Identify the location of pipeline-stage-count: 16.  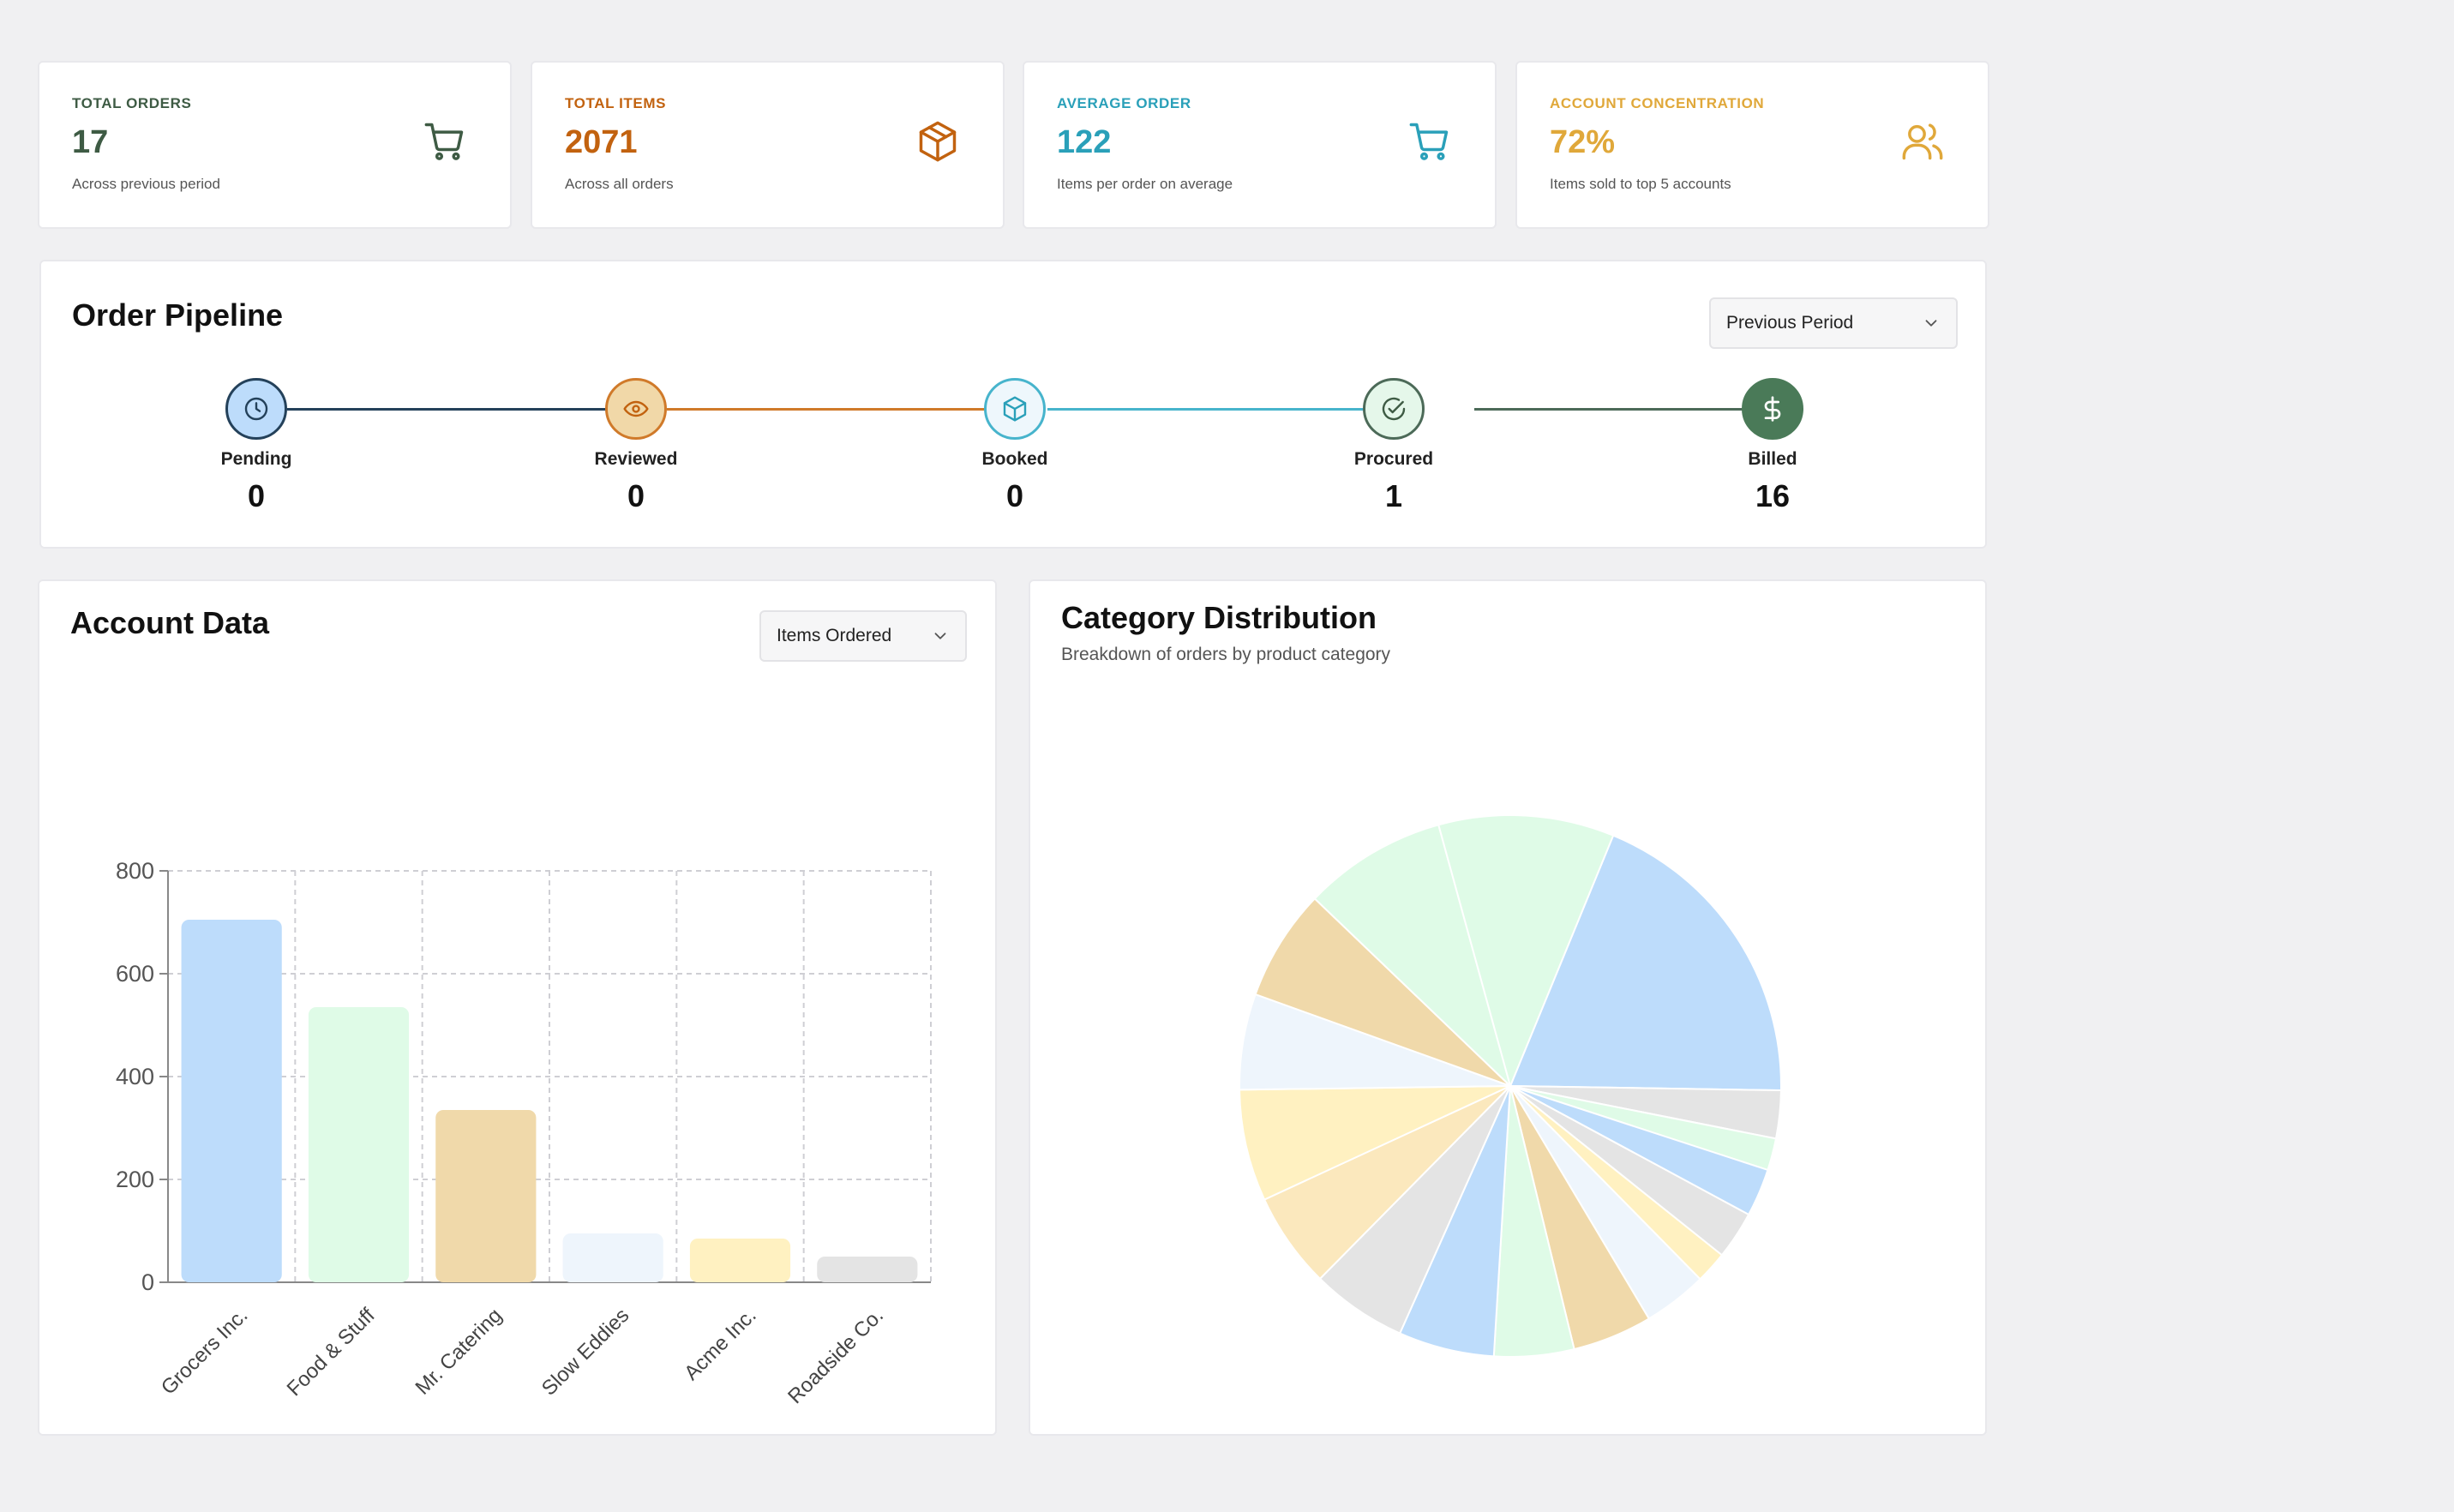
(1773, 495).